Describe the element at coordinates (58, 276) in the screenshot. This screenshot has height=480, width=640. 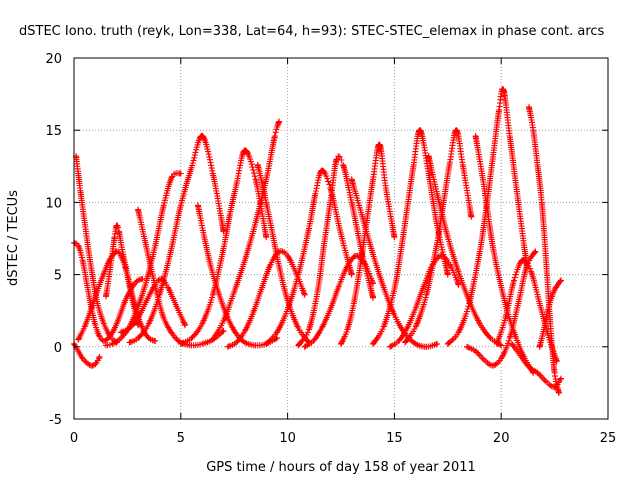
I see `y-tick-label: 5` at that location.